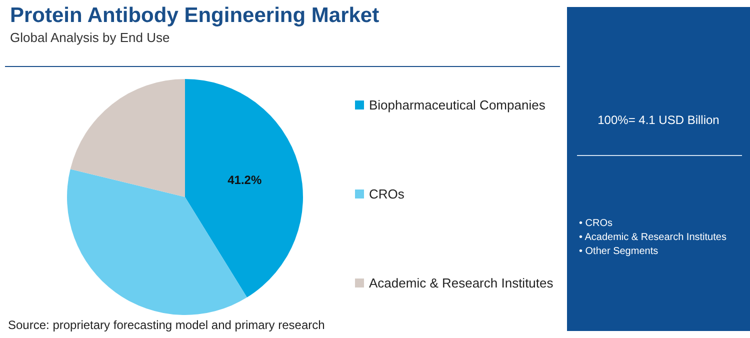 The width and height of the screenshot is (750, 338). I want to click on legend-label: Biopharmaceutical Companies, so click(457, 105).